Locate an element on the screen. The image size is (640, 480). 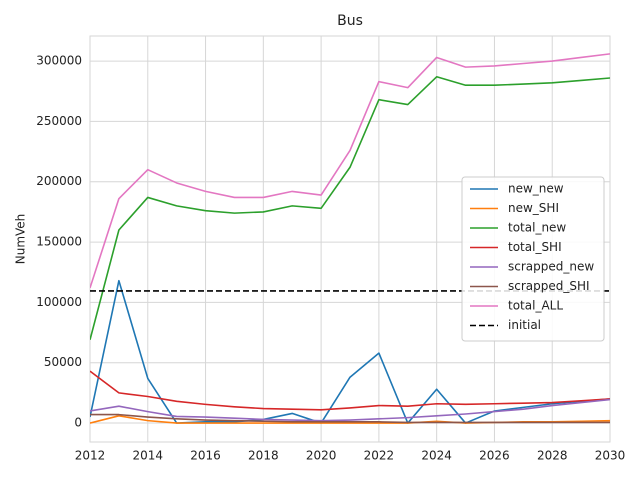
x-tick-label: 2030 is located at coordinates (610, 456).